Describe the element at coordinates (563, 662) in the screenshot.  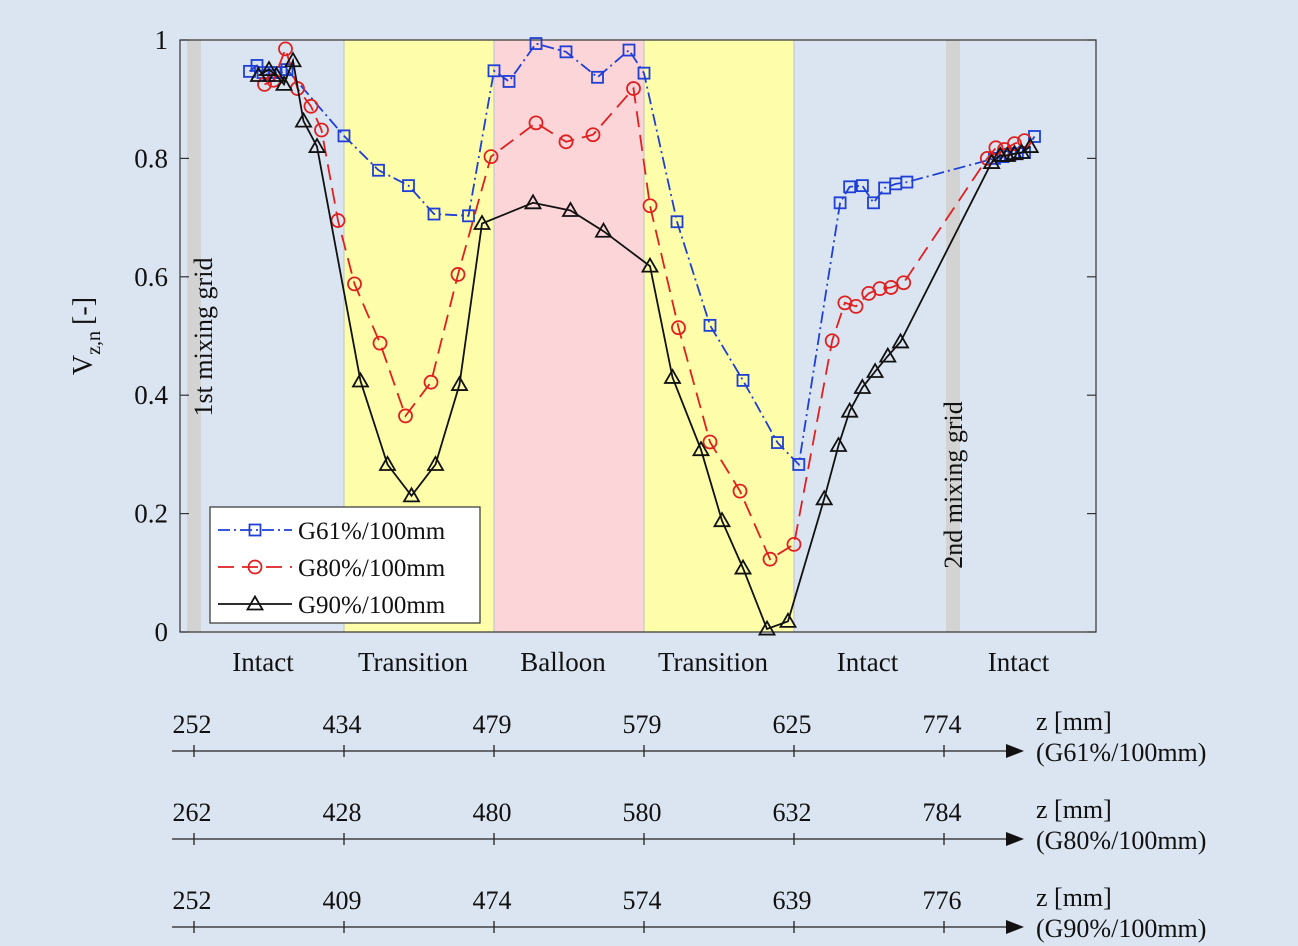
I see `region-label-2: Balloon` at that location.